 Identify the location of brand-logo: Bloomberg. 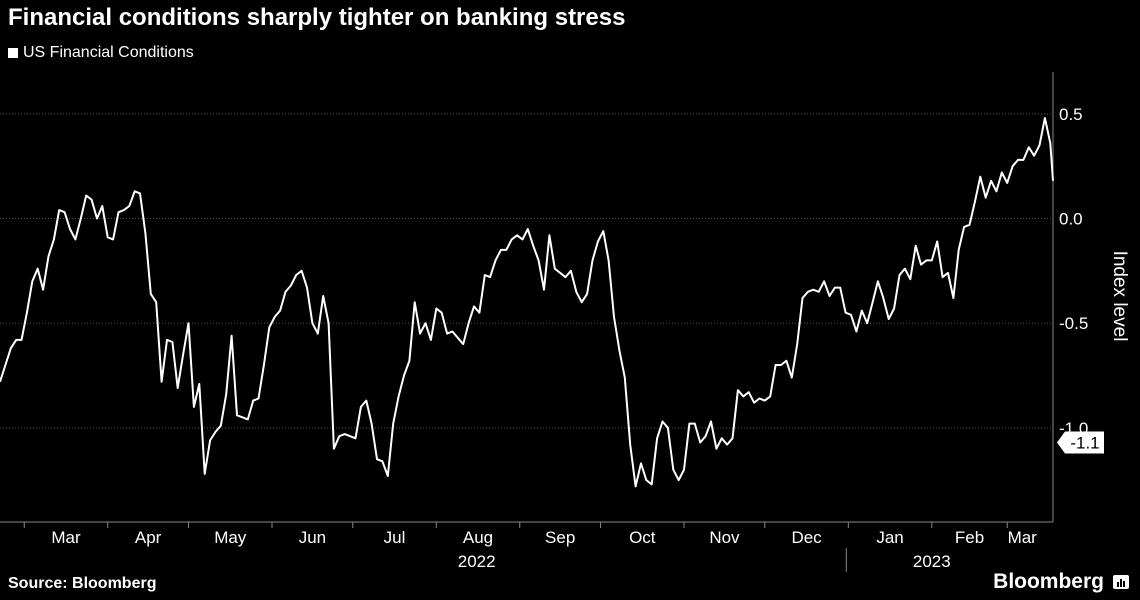
(1061, 582).